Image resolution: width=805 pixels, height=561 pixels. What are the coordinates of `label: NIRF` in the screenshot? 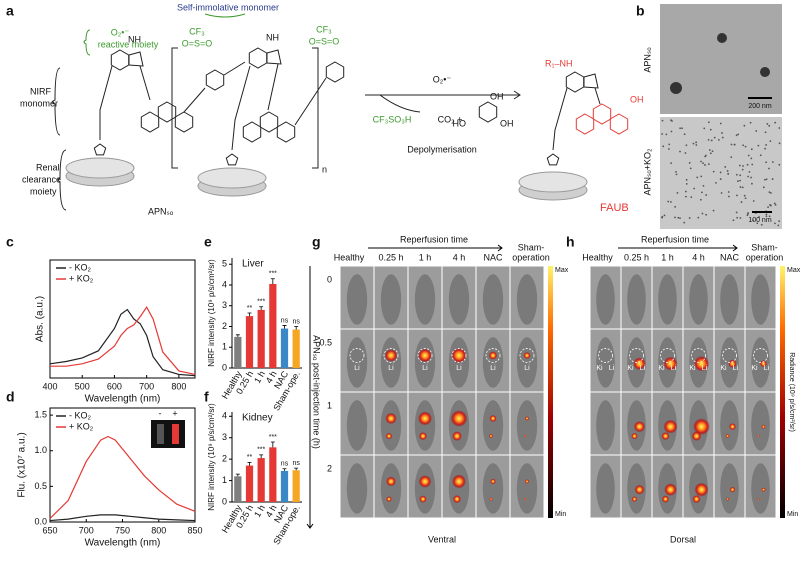 It's located at (40, 91).